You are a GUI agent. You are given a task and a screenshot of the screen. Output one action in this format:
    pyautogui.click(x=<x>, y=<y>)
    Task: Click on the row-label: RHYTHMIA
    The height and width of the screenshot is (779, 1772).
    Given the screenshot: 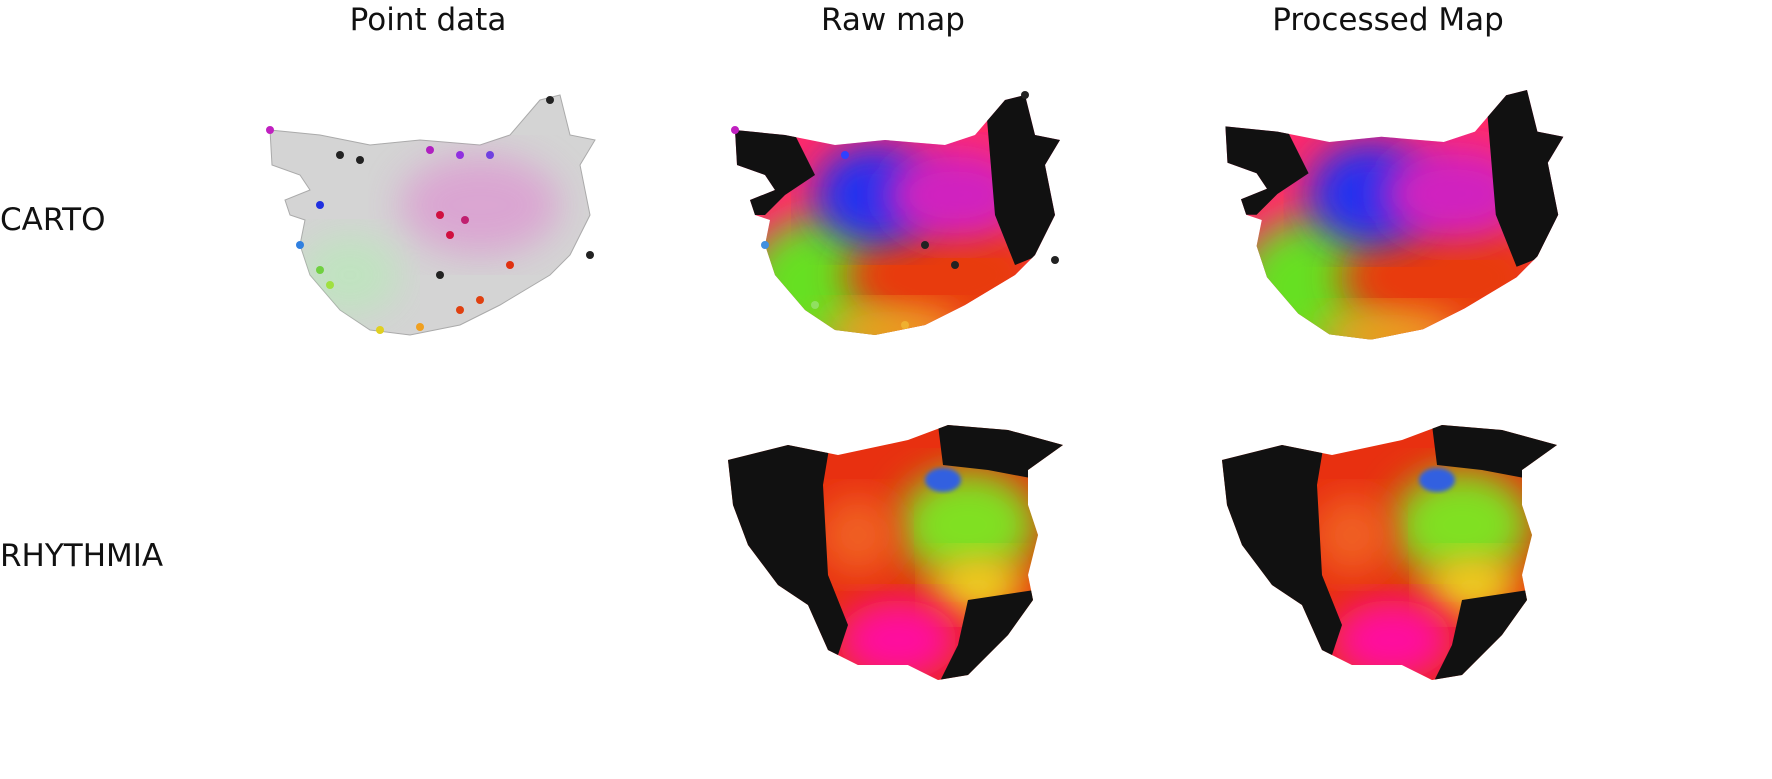 What is the action you would take?
    pyautogui.click(x=81, y=556)
    